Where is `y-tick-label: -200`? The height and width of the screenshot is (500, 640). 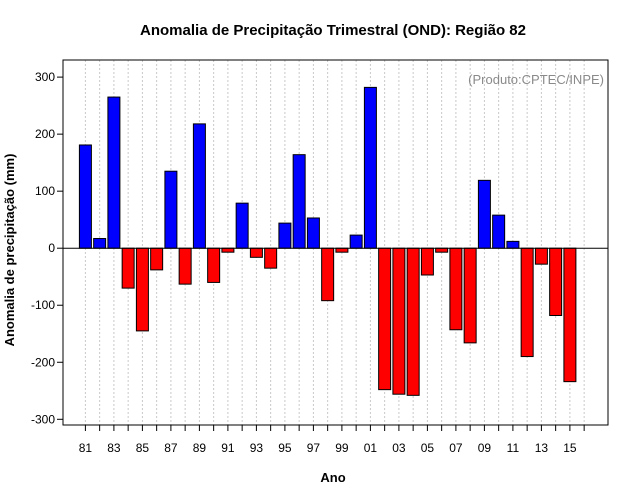 y-tick-label: -200 is located at coordinates (43, 362).